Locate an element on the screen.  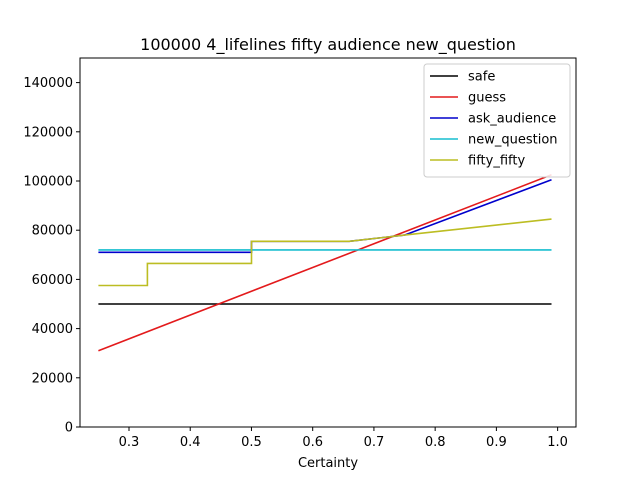
x-tick-label: 0.7 is located at coordinates (374, 442).